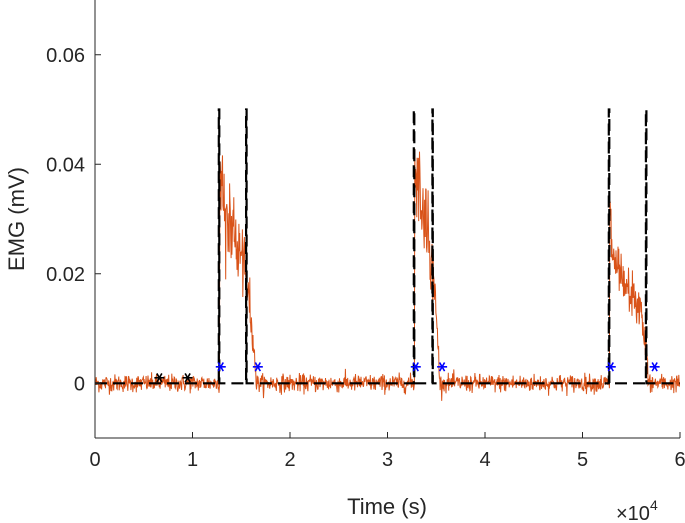  I want to click on x-tick-label: 5, so click(582, 460).